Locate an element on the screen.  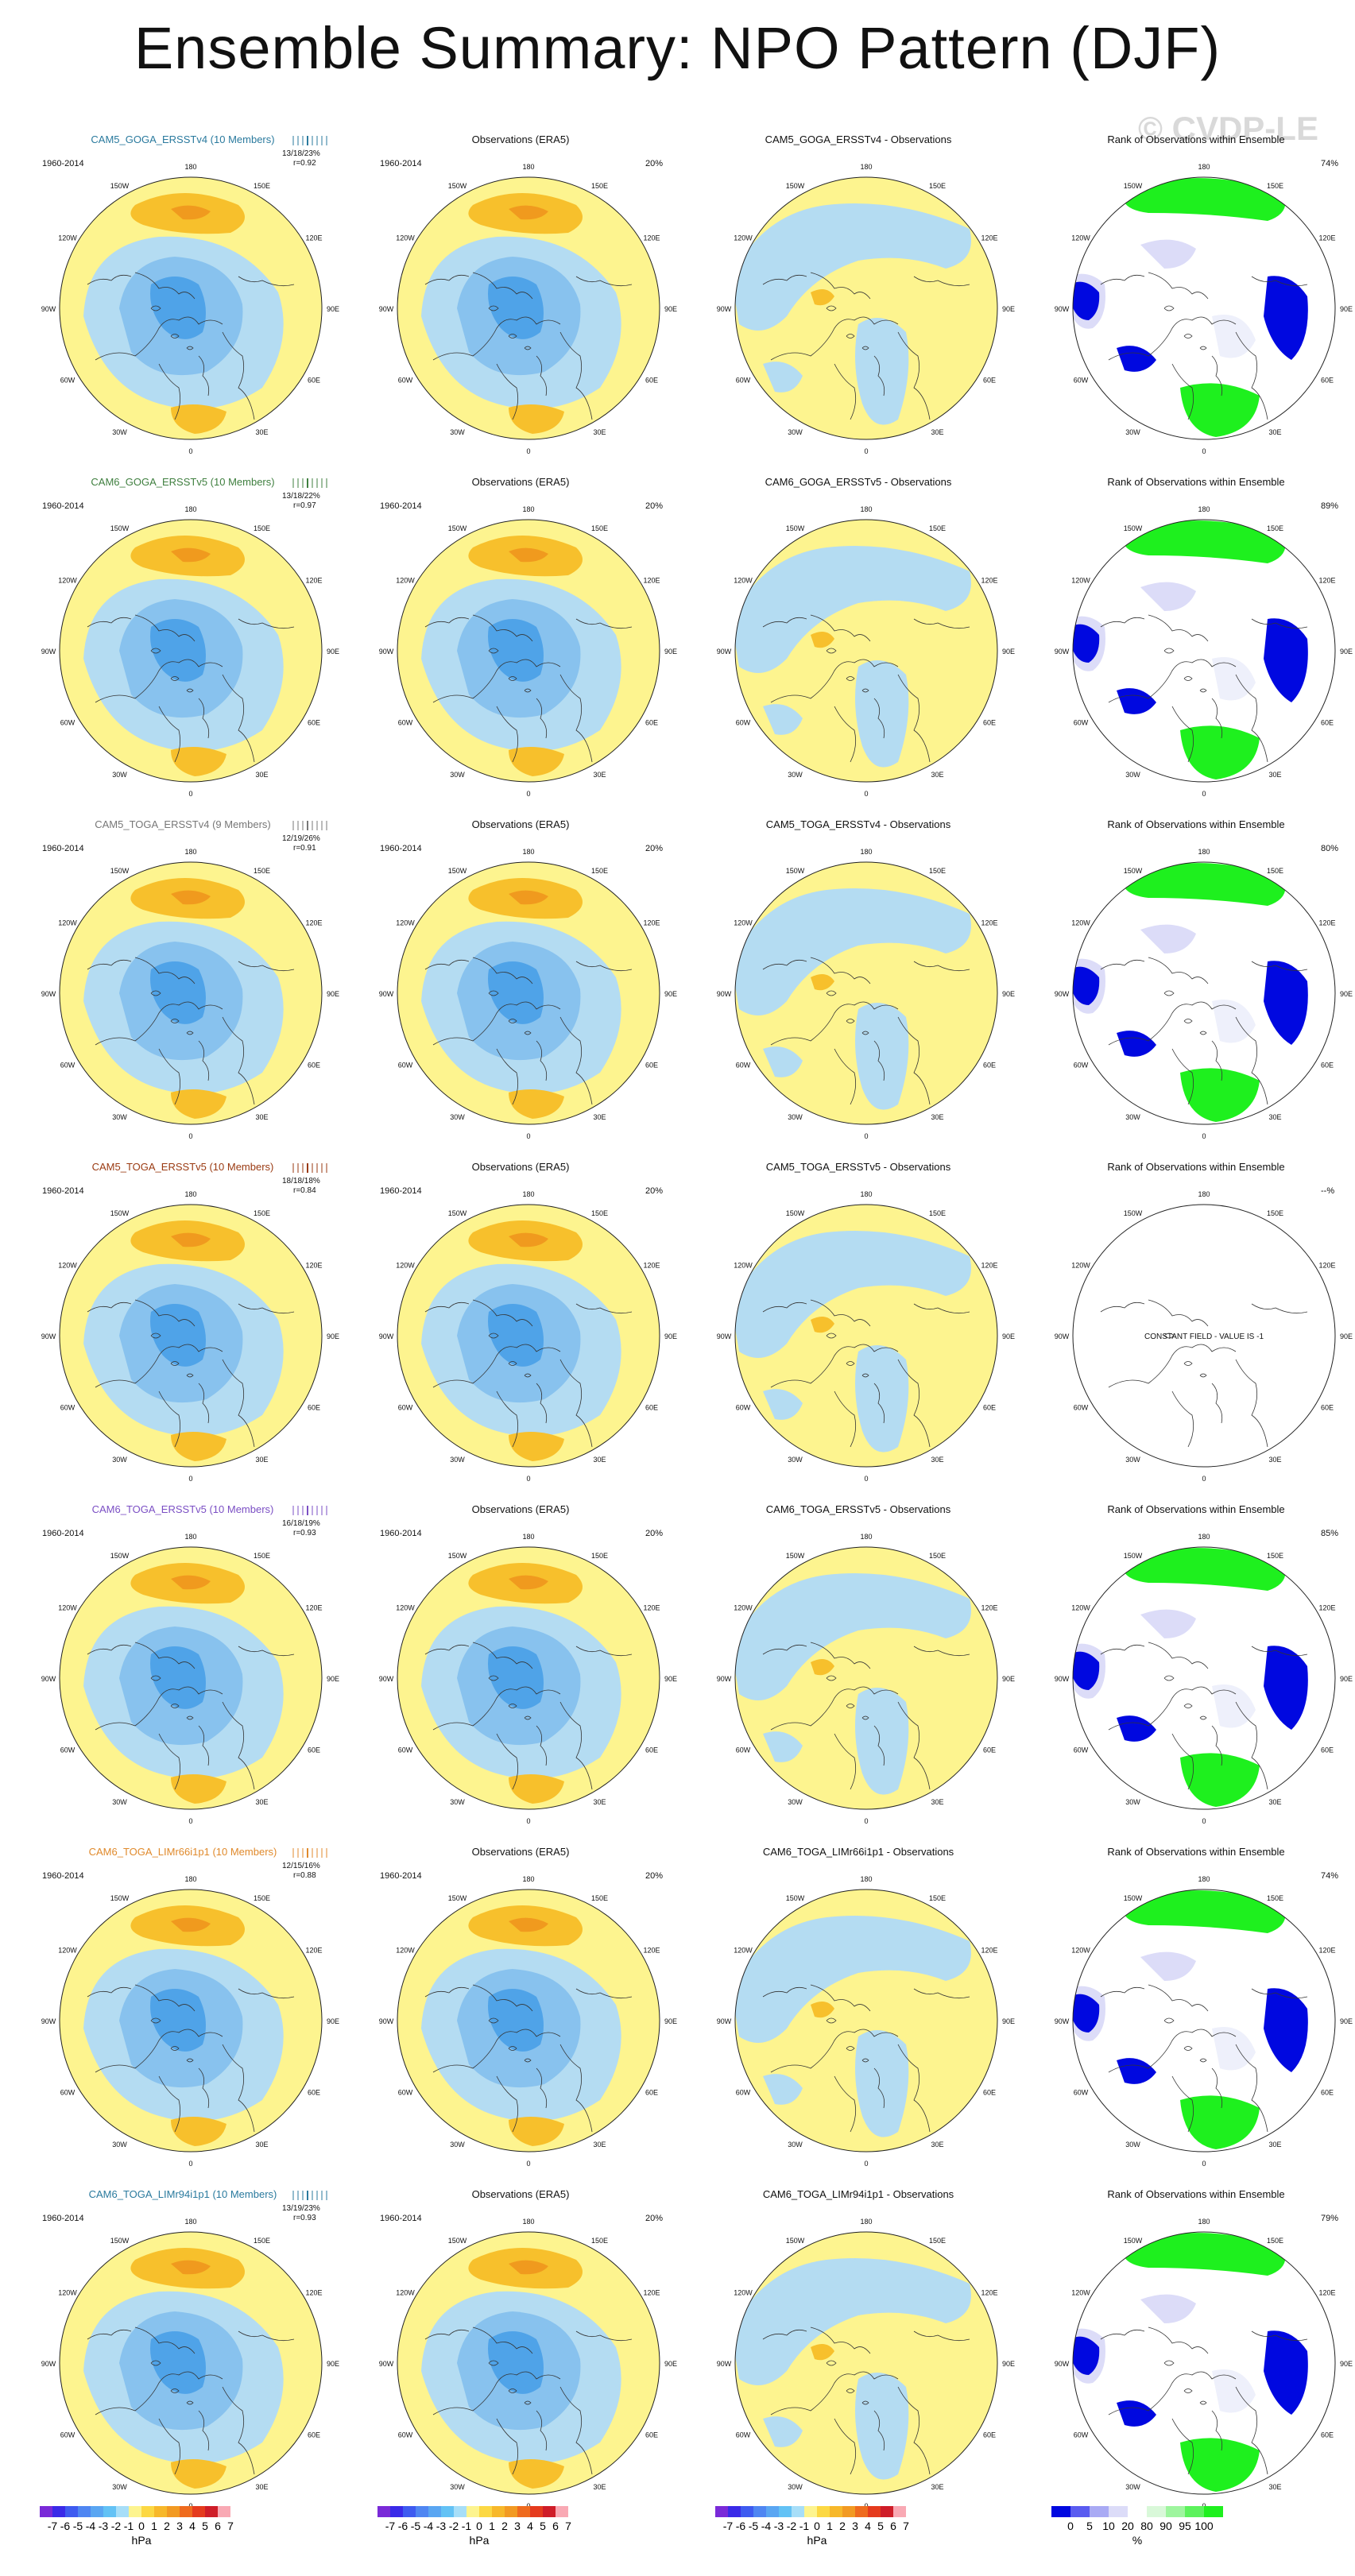
colorbar-tick-label: 4 is located at coordinates (192, 2526).